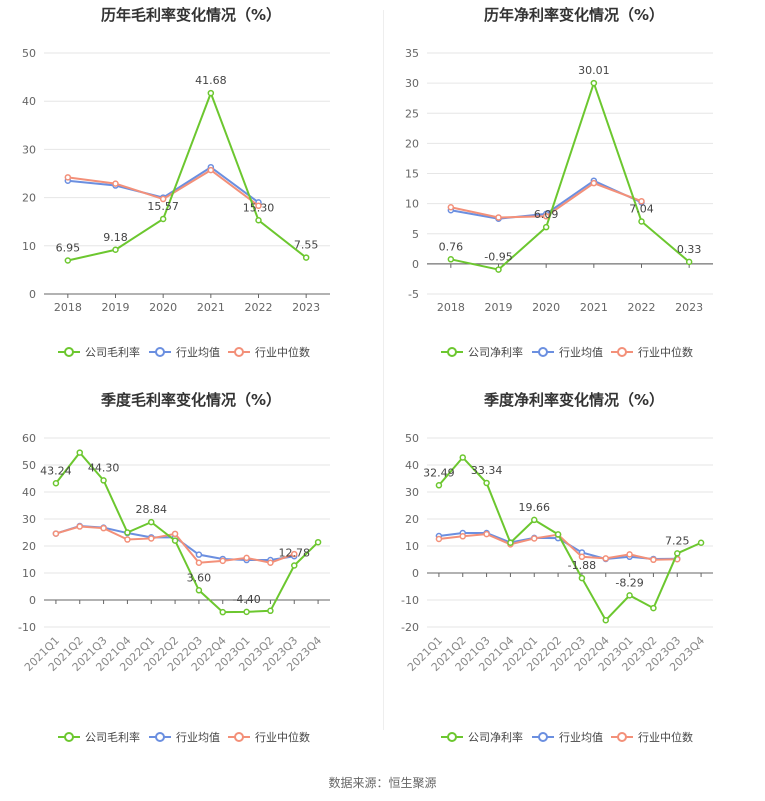  Describe the element at coordinates (641, 208) in the screenshot. I see `data-label: 7.04` at that location.